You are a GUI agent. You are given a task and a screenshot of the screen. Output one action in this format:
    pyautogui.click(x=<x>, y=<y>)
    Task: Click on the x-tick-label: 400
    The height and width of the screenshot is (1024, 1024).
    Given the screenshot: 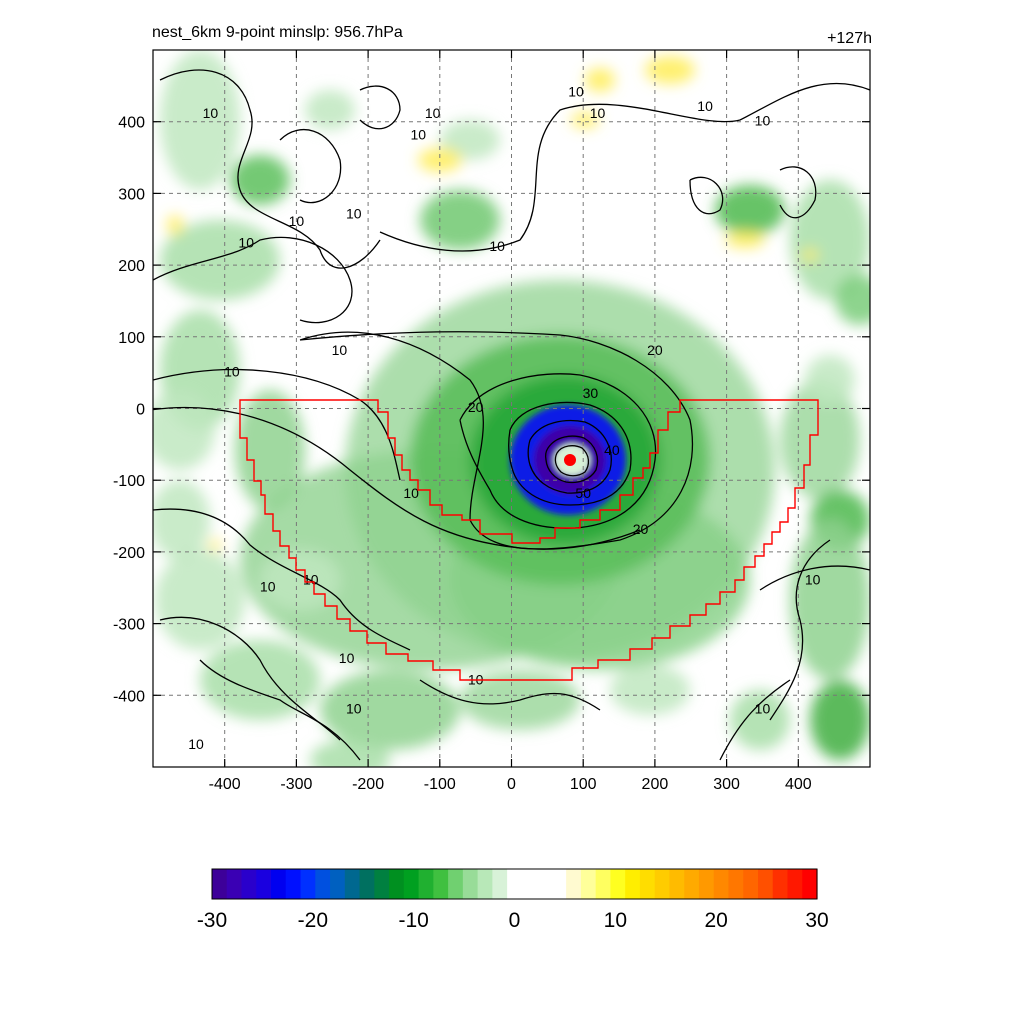 What is the action you would take?
    pyautogui.click(x=798, y=784)
    